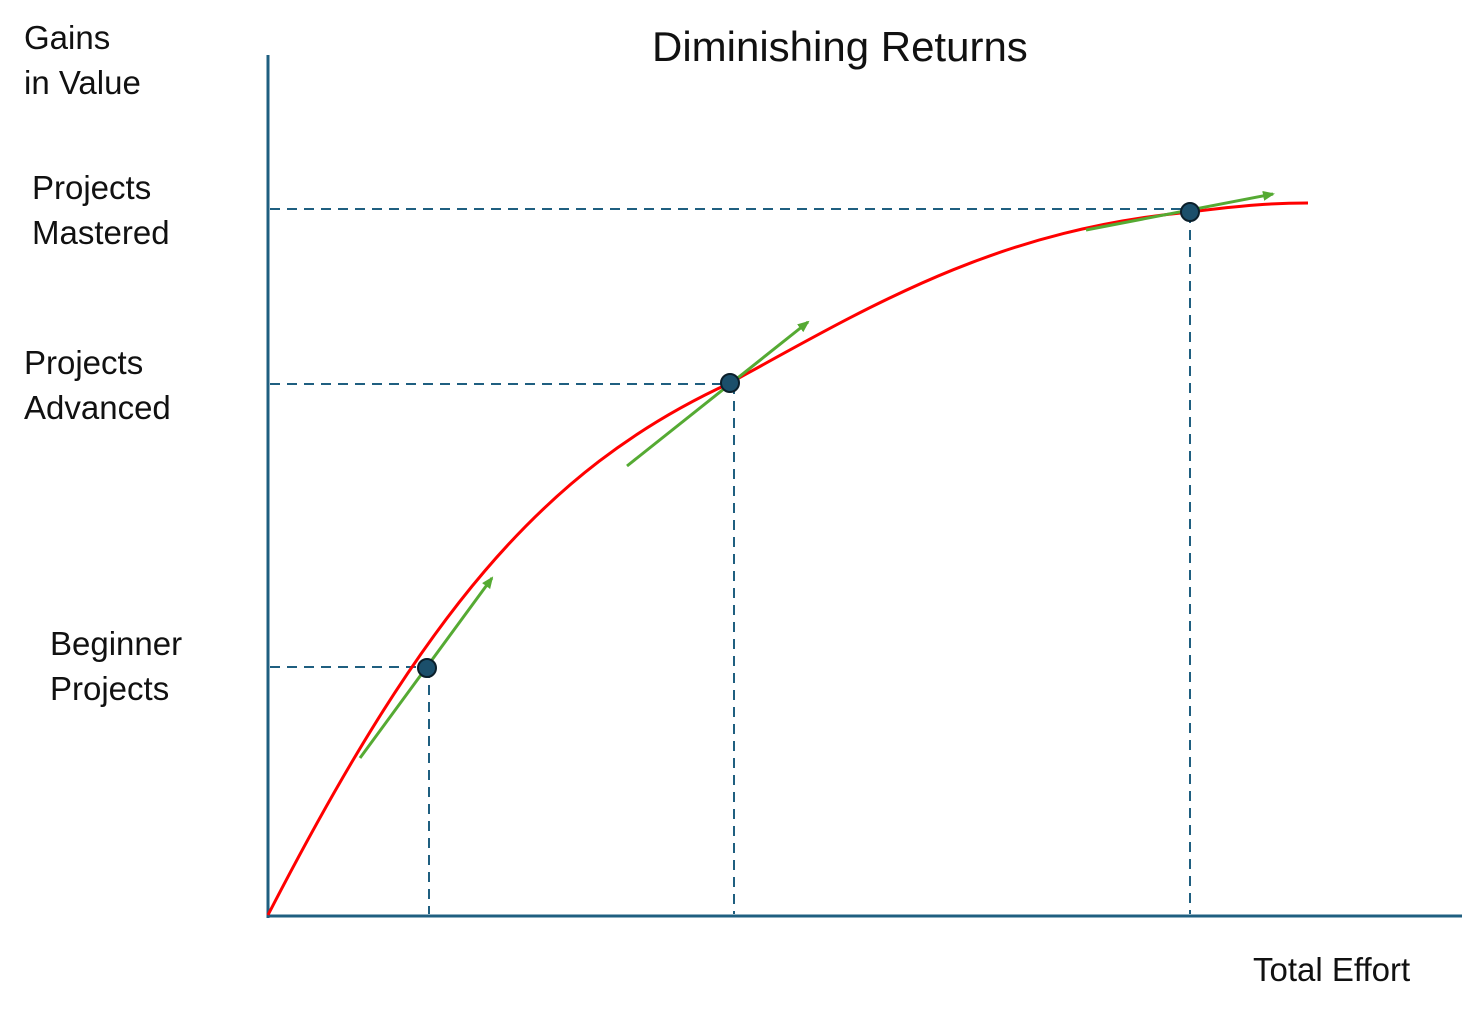 The height and width of the screenshot is (1015, 1466). I want to click on level-label-beginner: Beginner Projects, so click(116, 666).